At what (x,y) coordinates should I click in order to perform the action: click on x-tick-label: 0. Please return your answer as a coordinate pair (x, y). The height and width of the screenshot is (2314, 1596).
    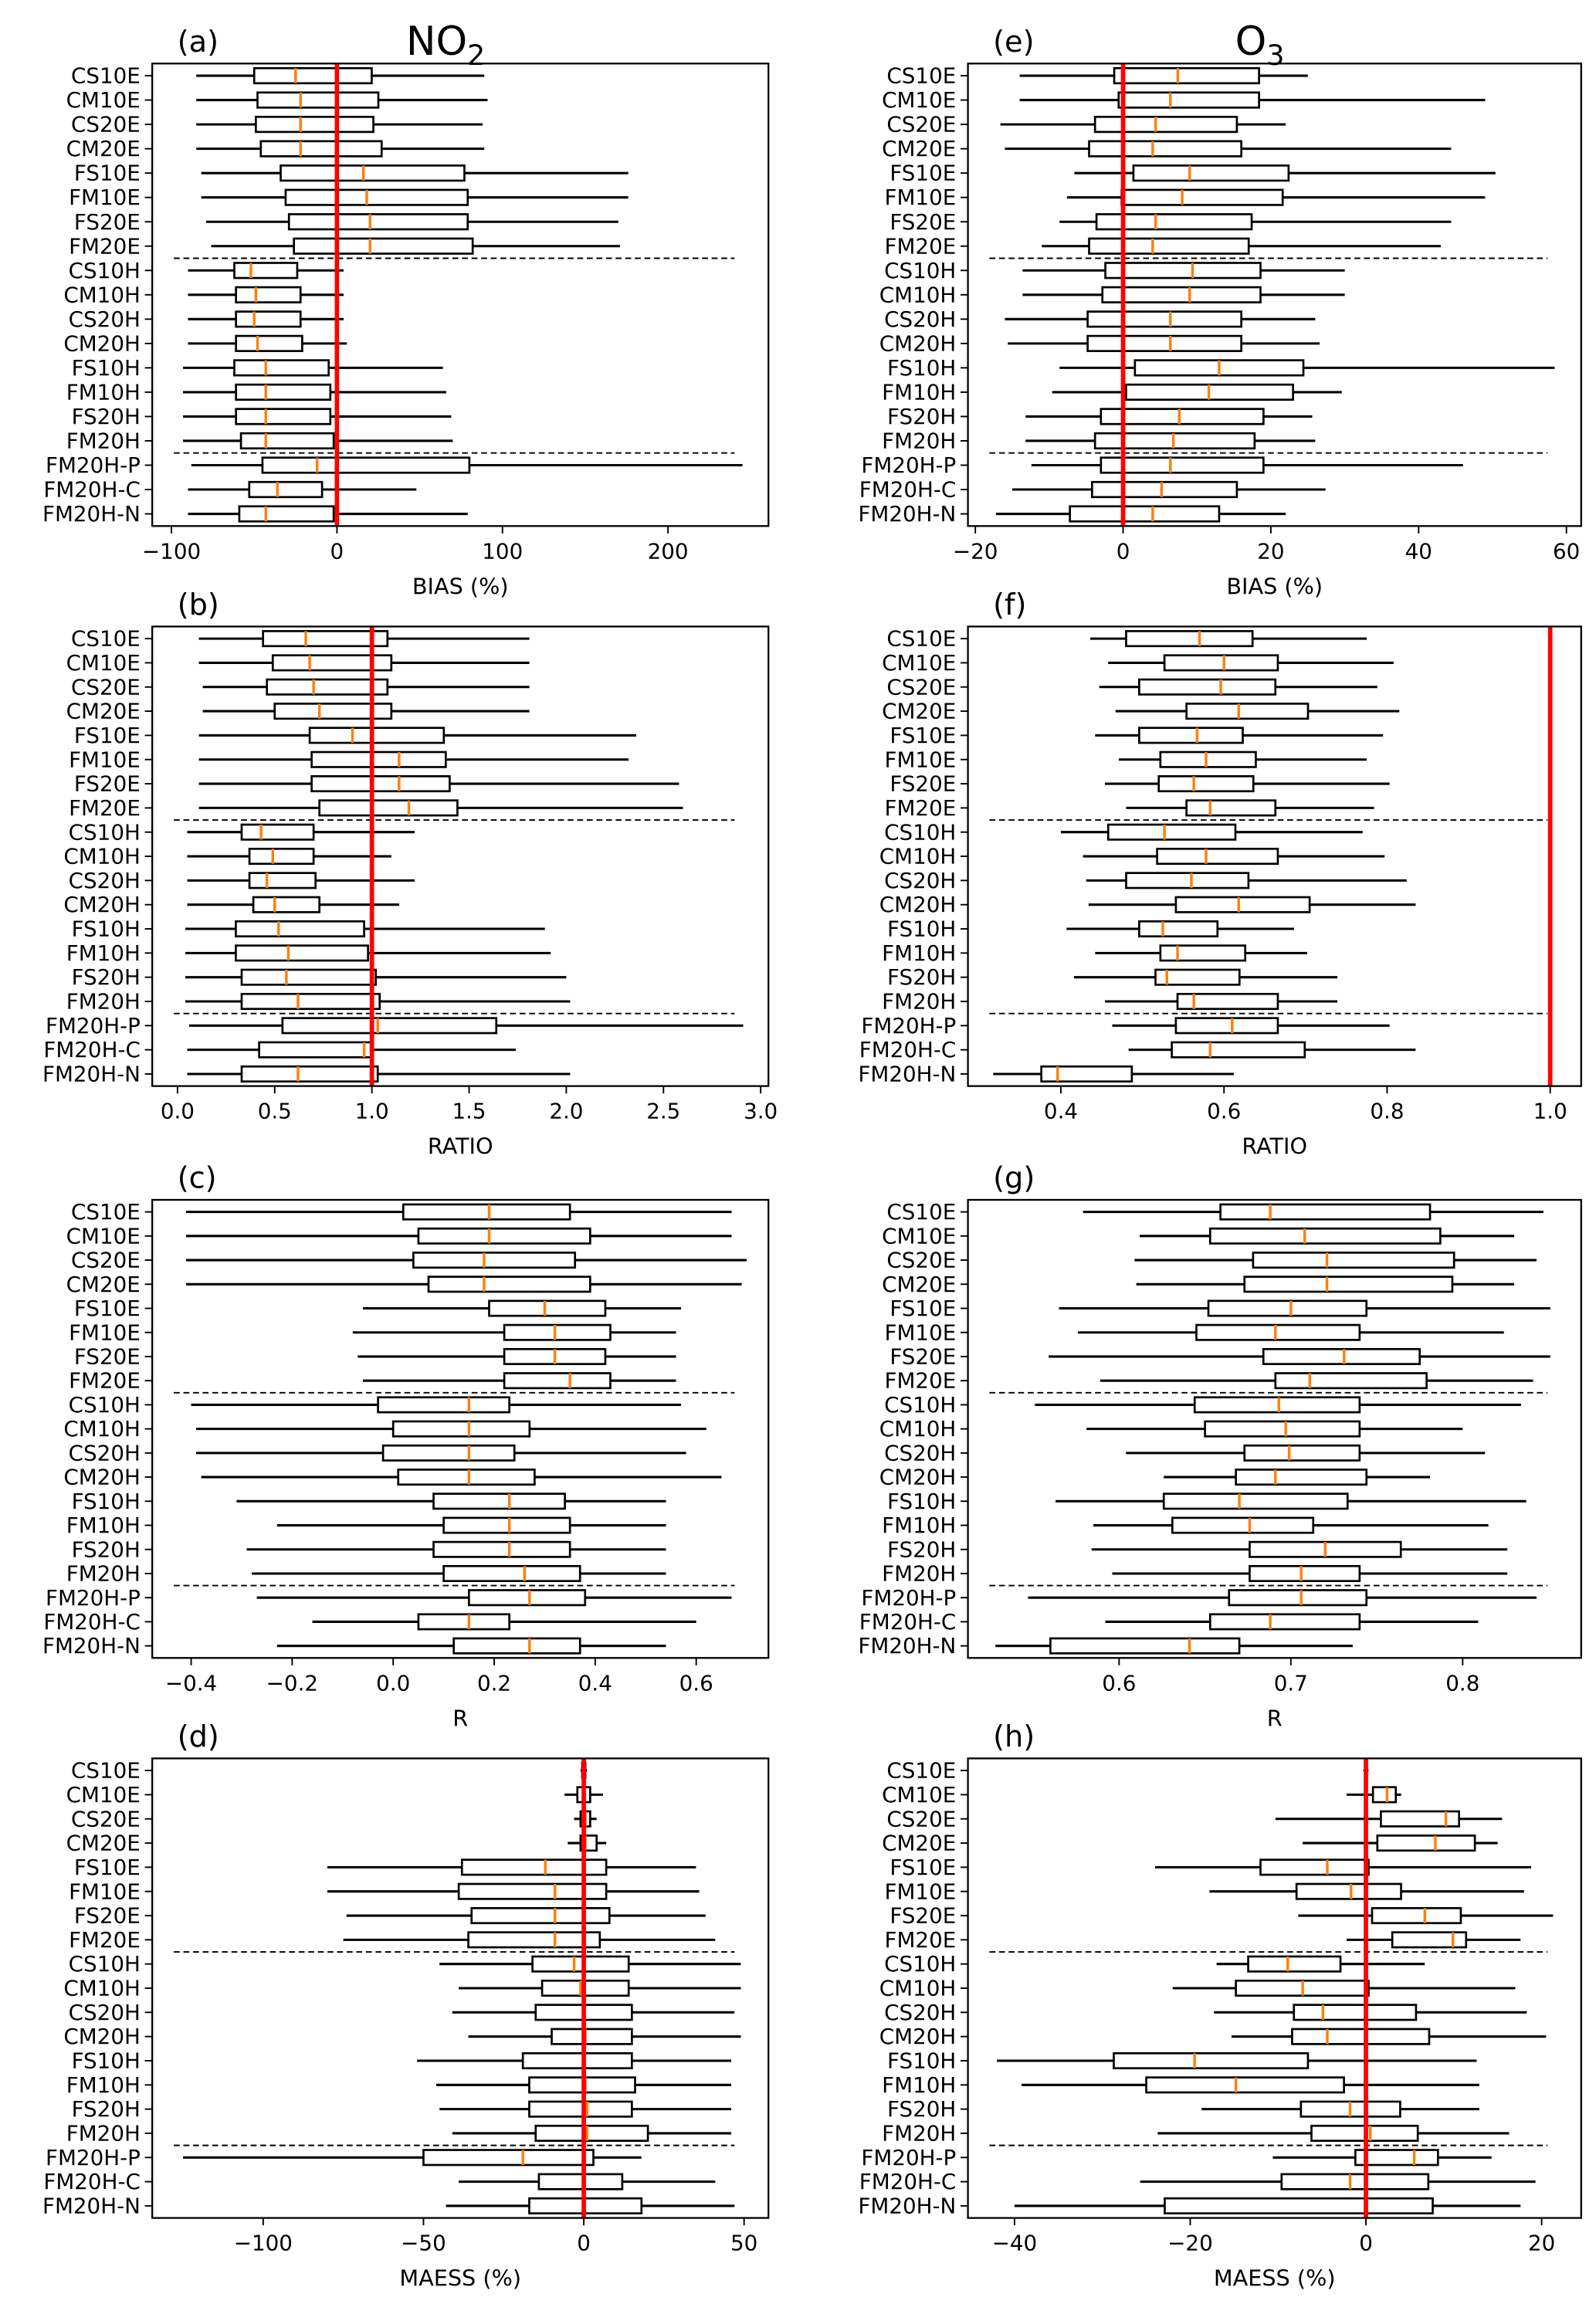
    Looking at the image, I should click on (1123, 551).